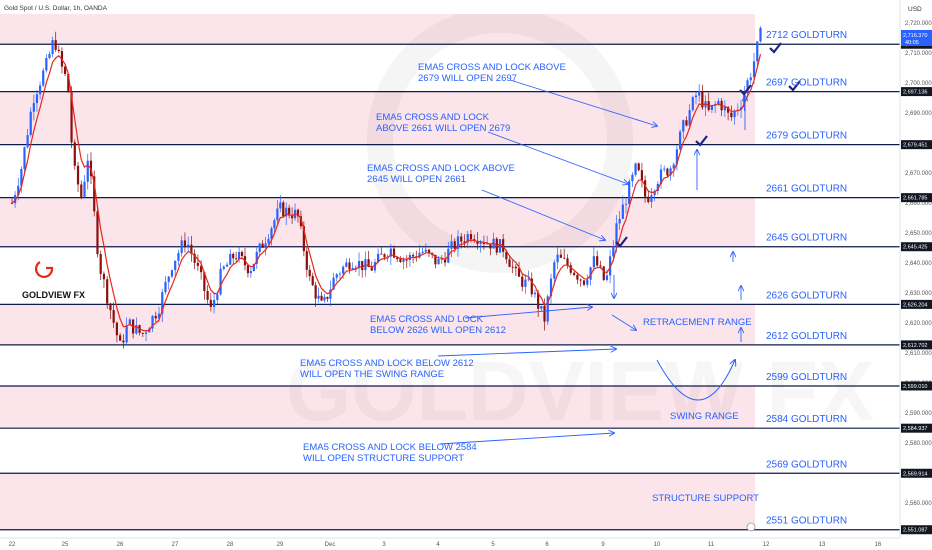 This screenshot has height=550, width=932. What do you see at coordinates (918, 204) in the screenshot?
I see `y-tick-6: 2,660.000` at bounding box center [918, 204].